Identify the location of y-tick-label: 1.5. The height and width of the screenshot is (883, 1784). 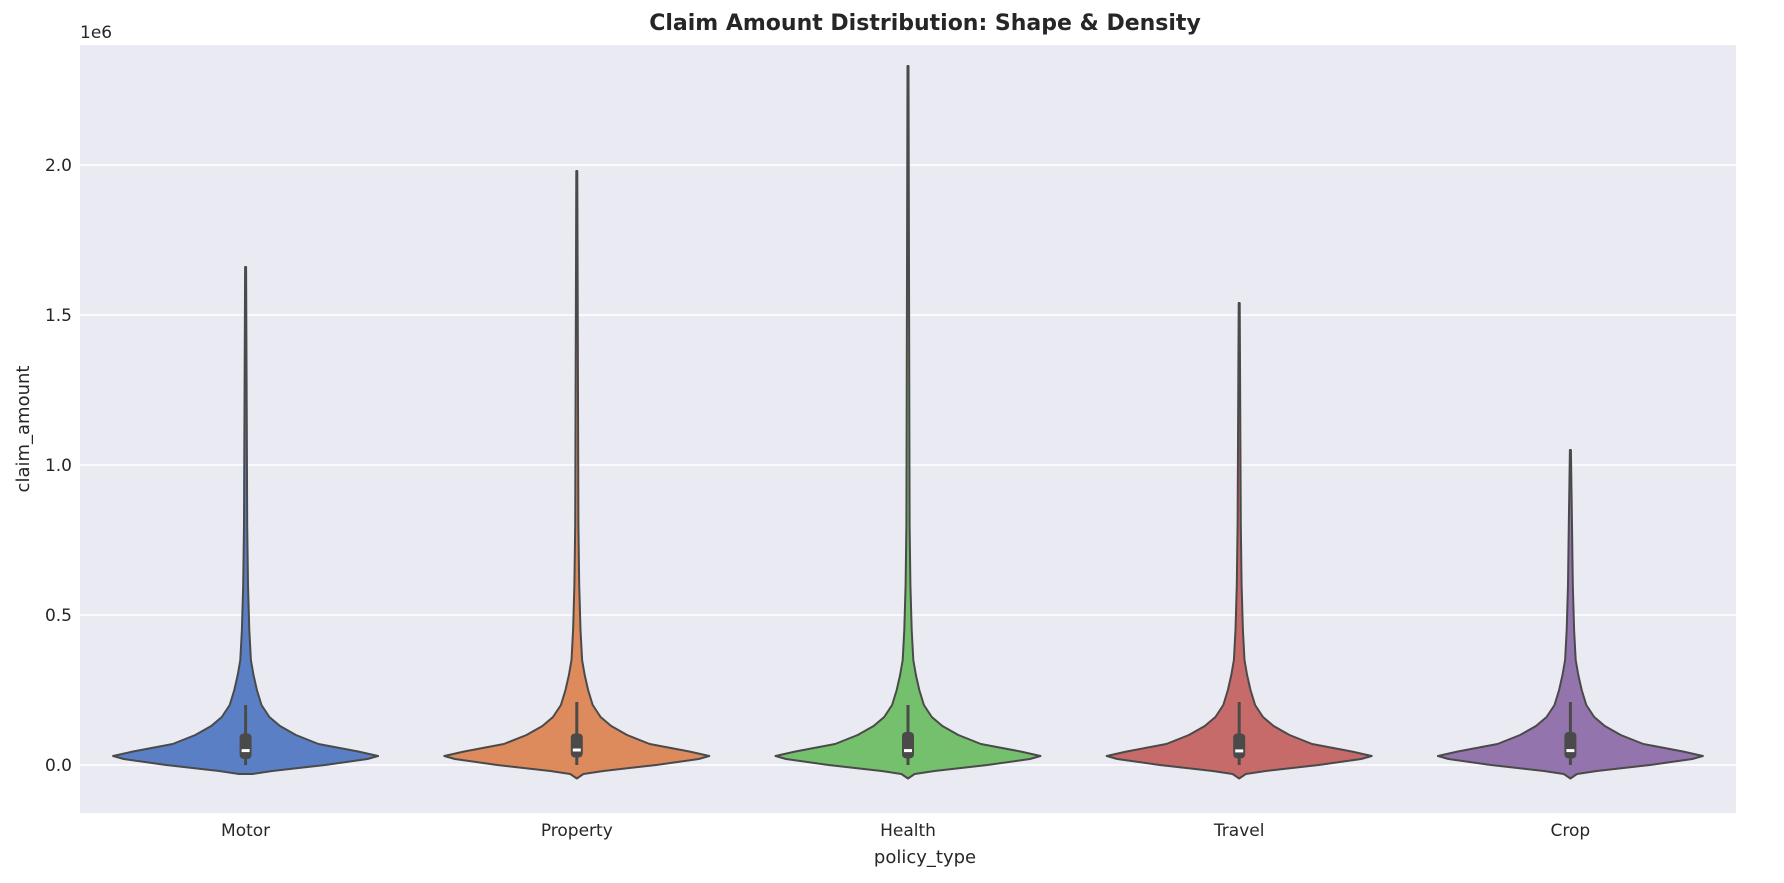
(58, 316).